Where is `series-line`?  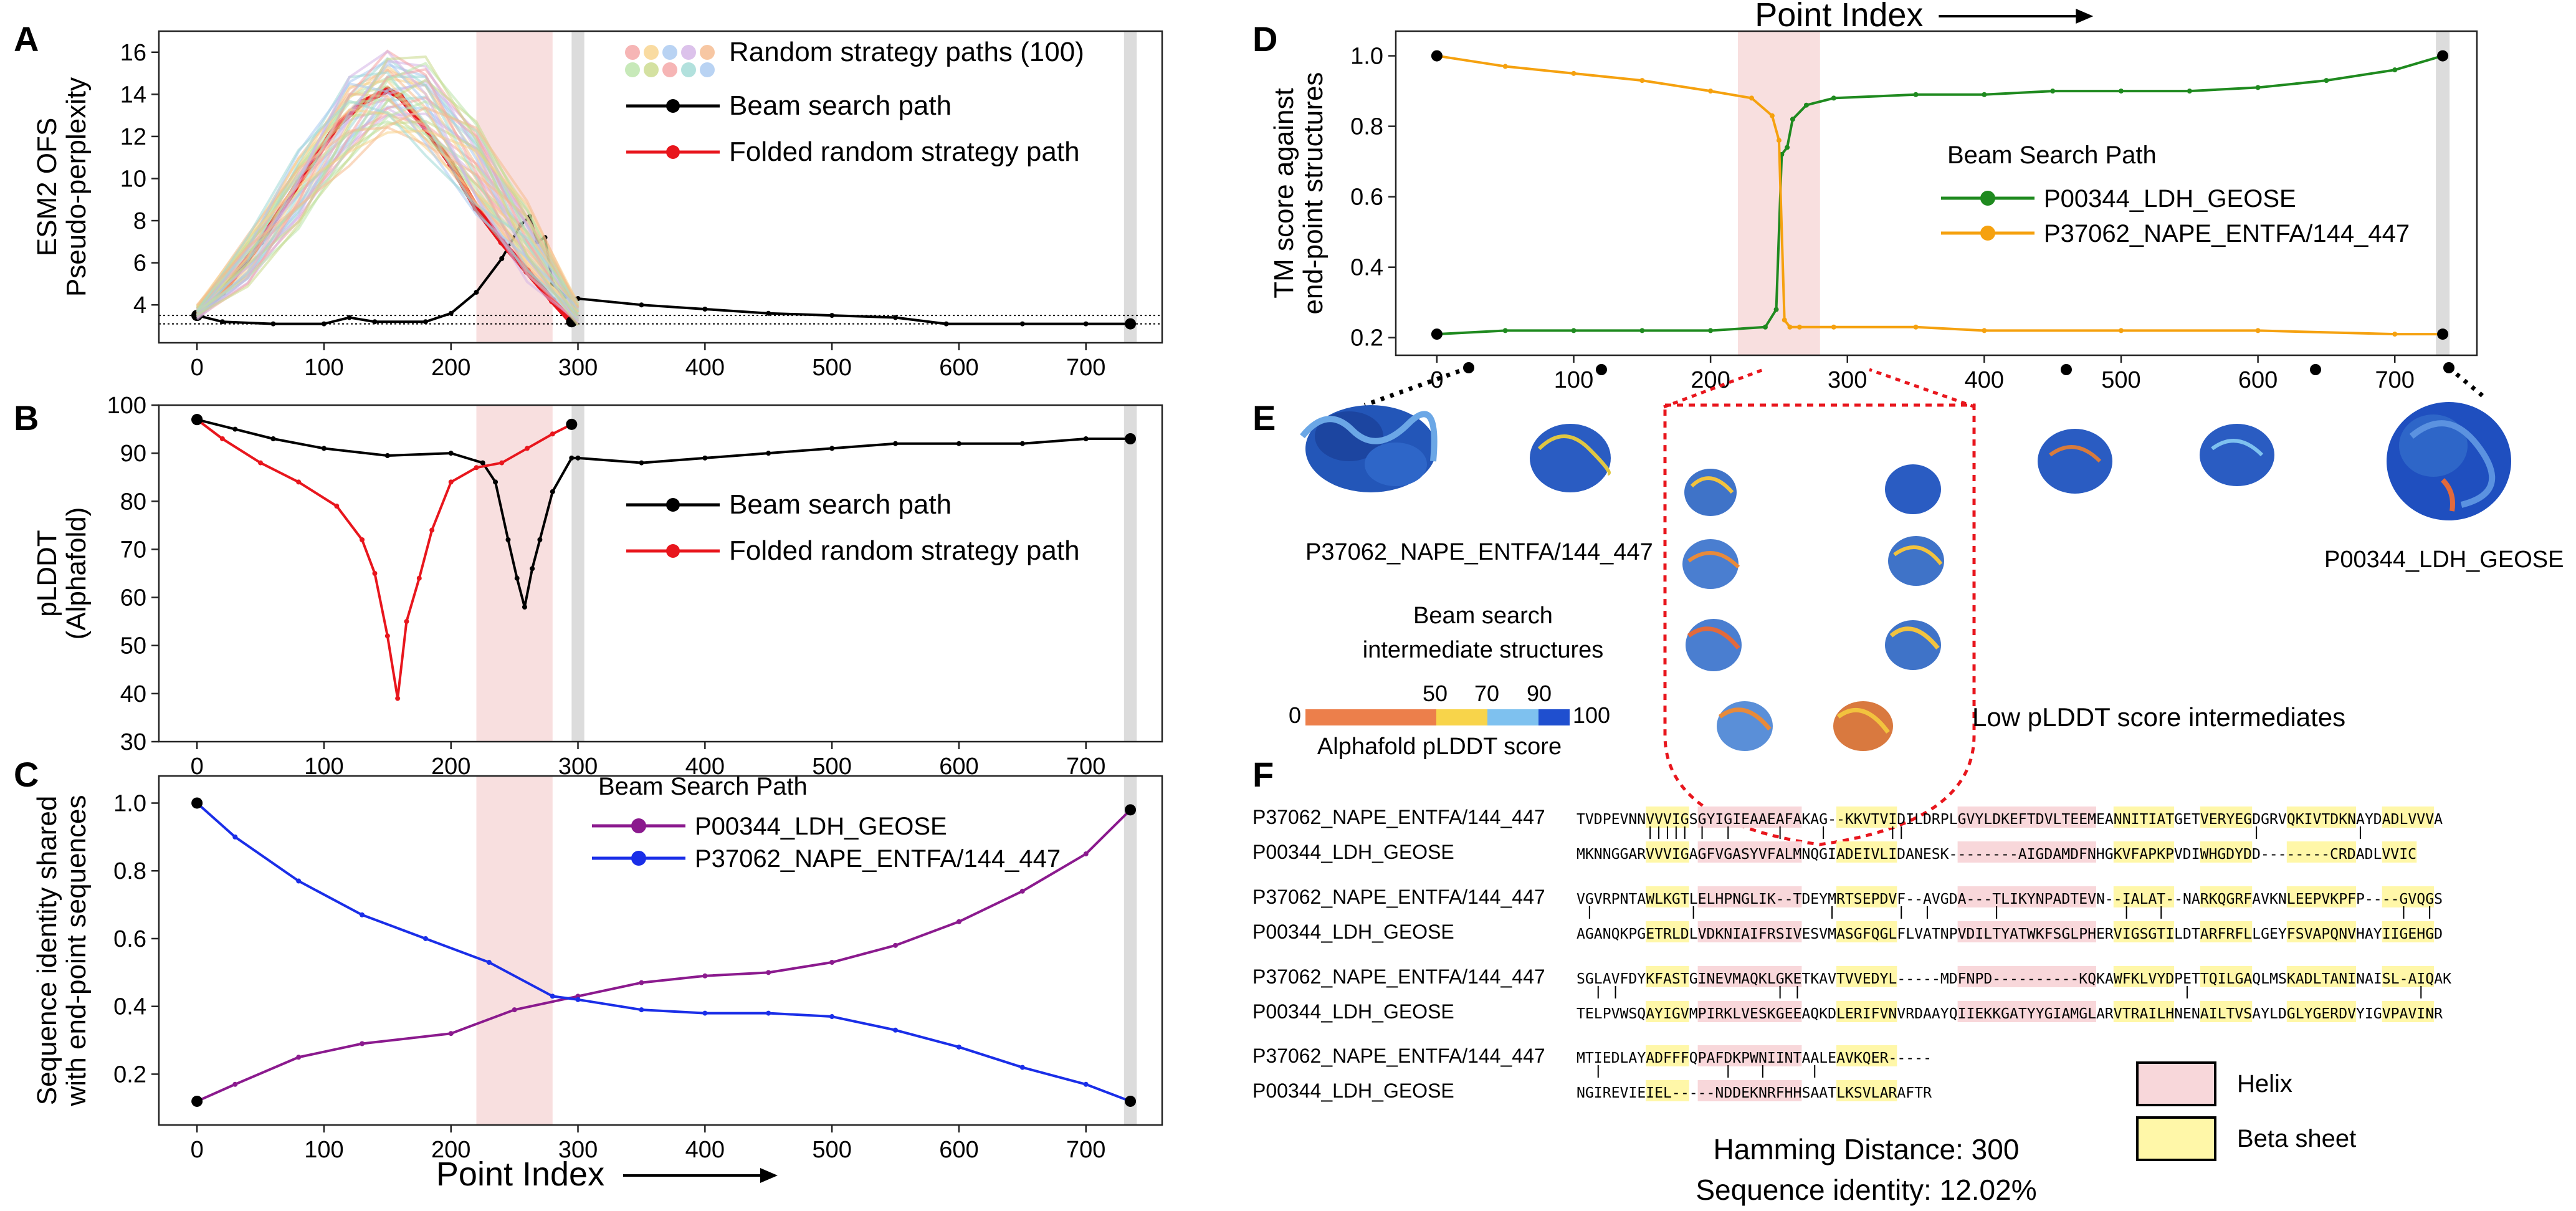 series-line is located at coordinates (1940, 195).